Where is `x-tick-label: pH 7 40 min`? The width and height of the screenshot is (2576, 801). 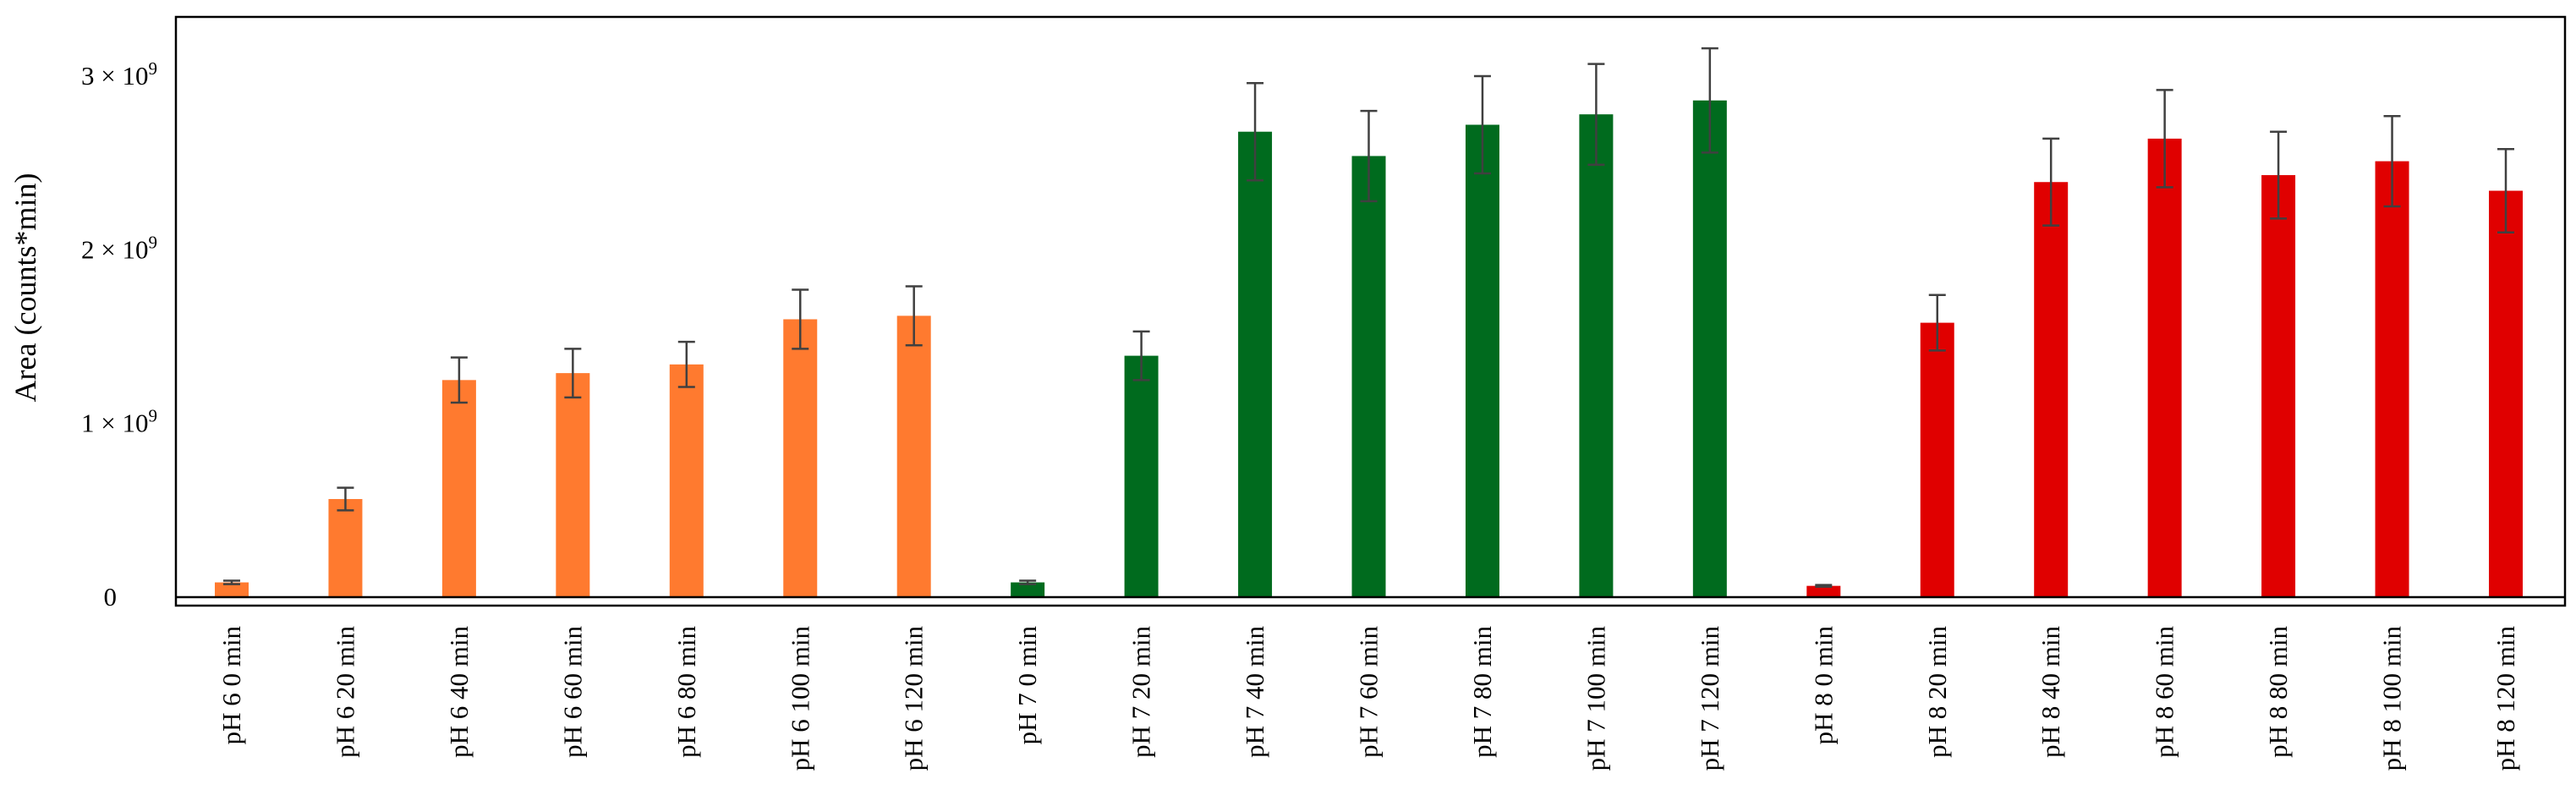
x-tick-label: pH 7 40 min is located at coordinates (1254, 692).